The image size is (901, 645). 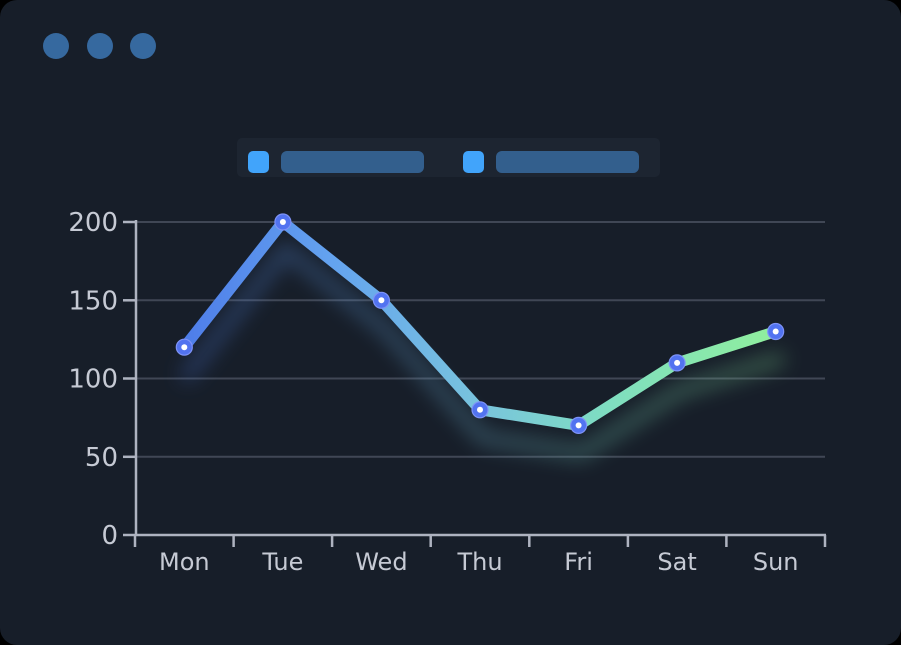 What do you see at coordinates (448, 157) in the screenshot?
I see `chart-legend` at bounding box center [448, 157].